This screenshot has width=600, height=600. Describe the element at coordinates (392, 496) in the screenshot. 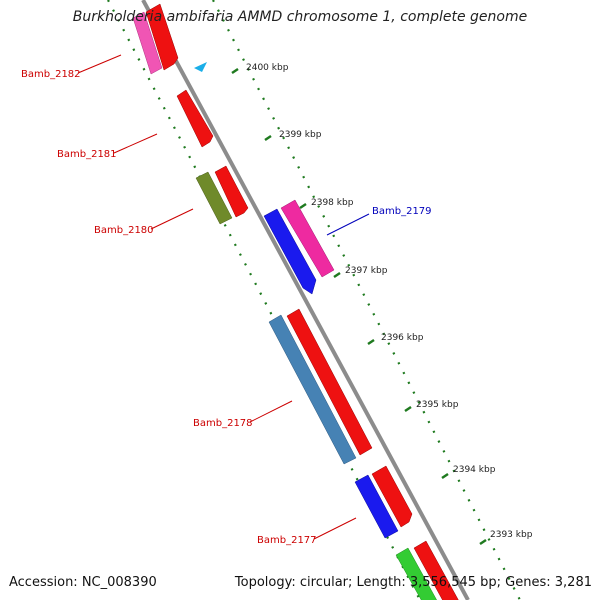

I see `gene-bamb-2177-partner` at that location.